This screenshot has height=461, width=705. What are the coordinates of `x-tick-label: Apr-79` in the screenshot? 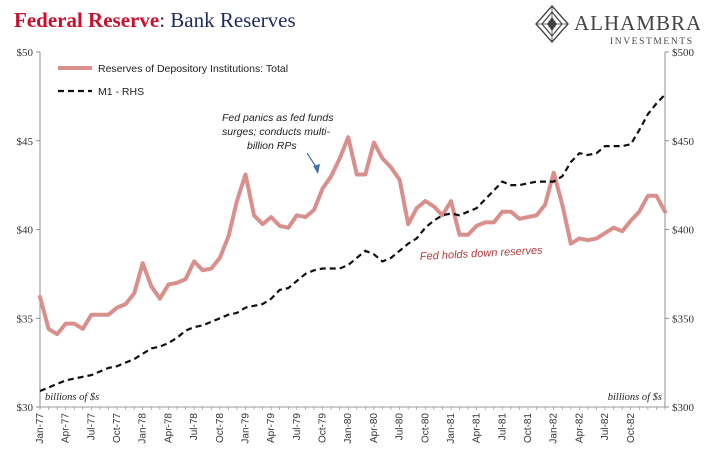 It's located at (271, 428).